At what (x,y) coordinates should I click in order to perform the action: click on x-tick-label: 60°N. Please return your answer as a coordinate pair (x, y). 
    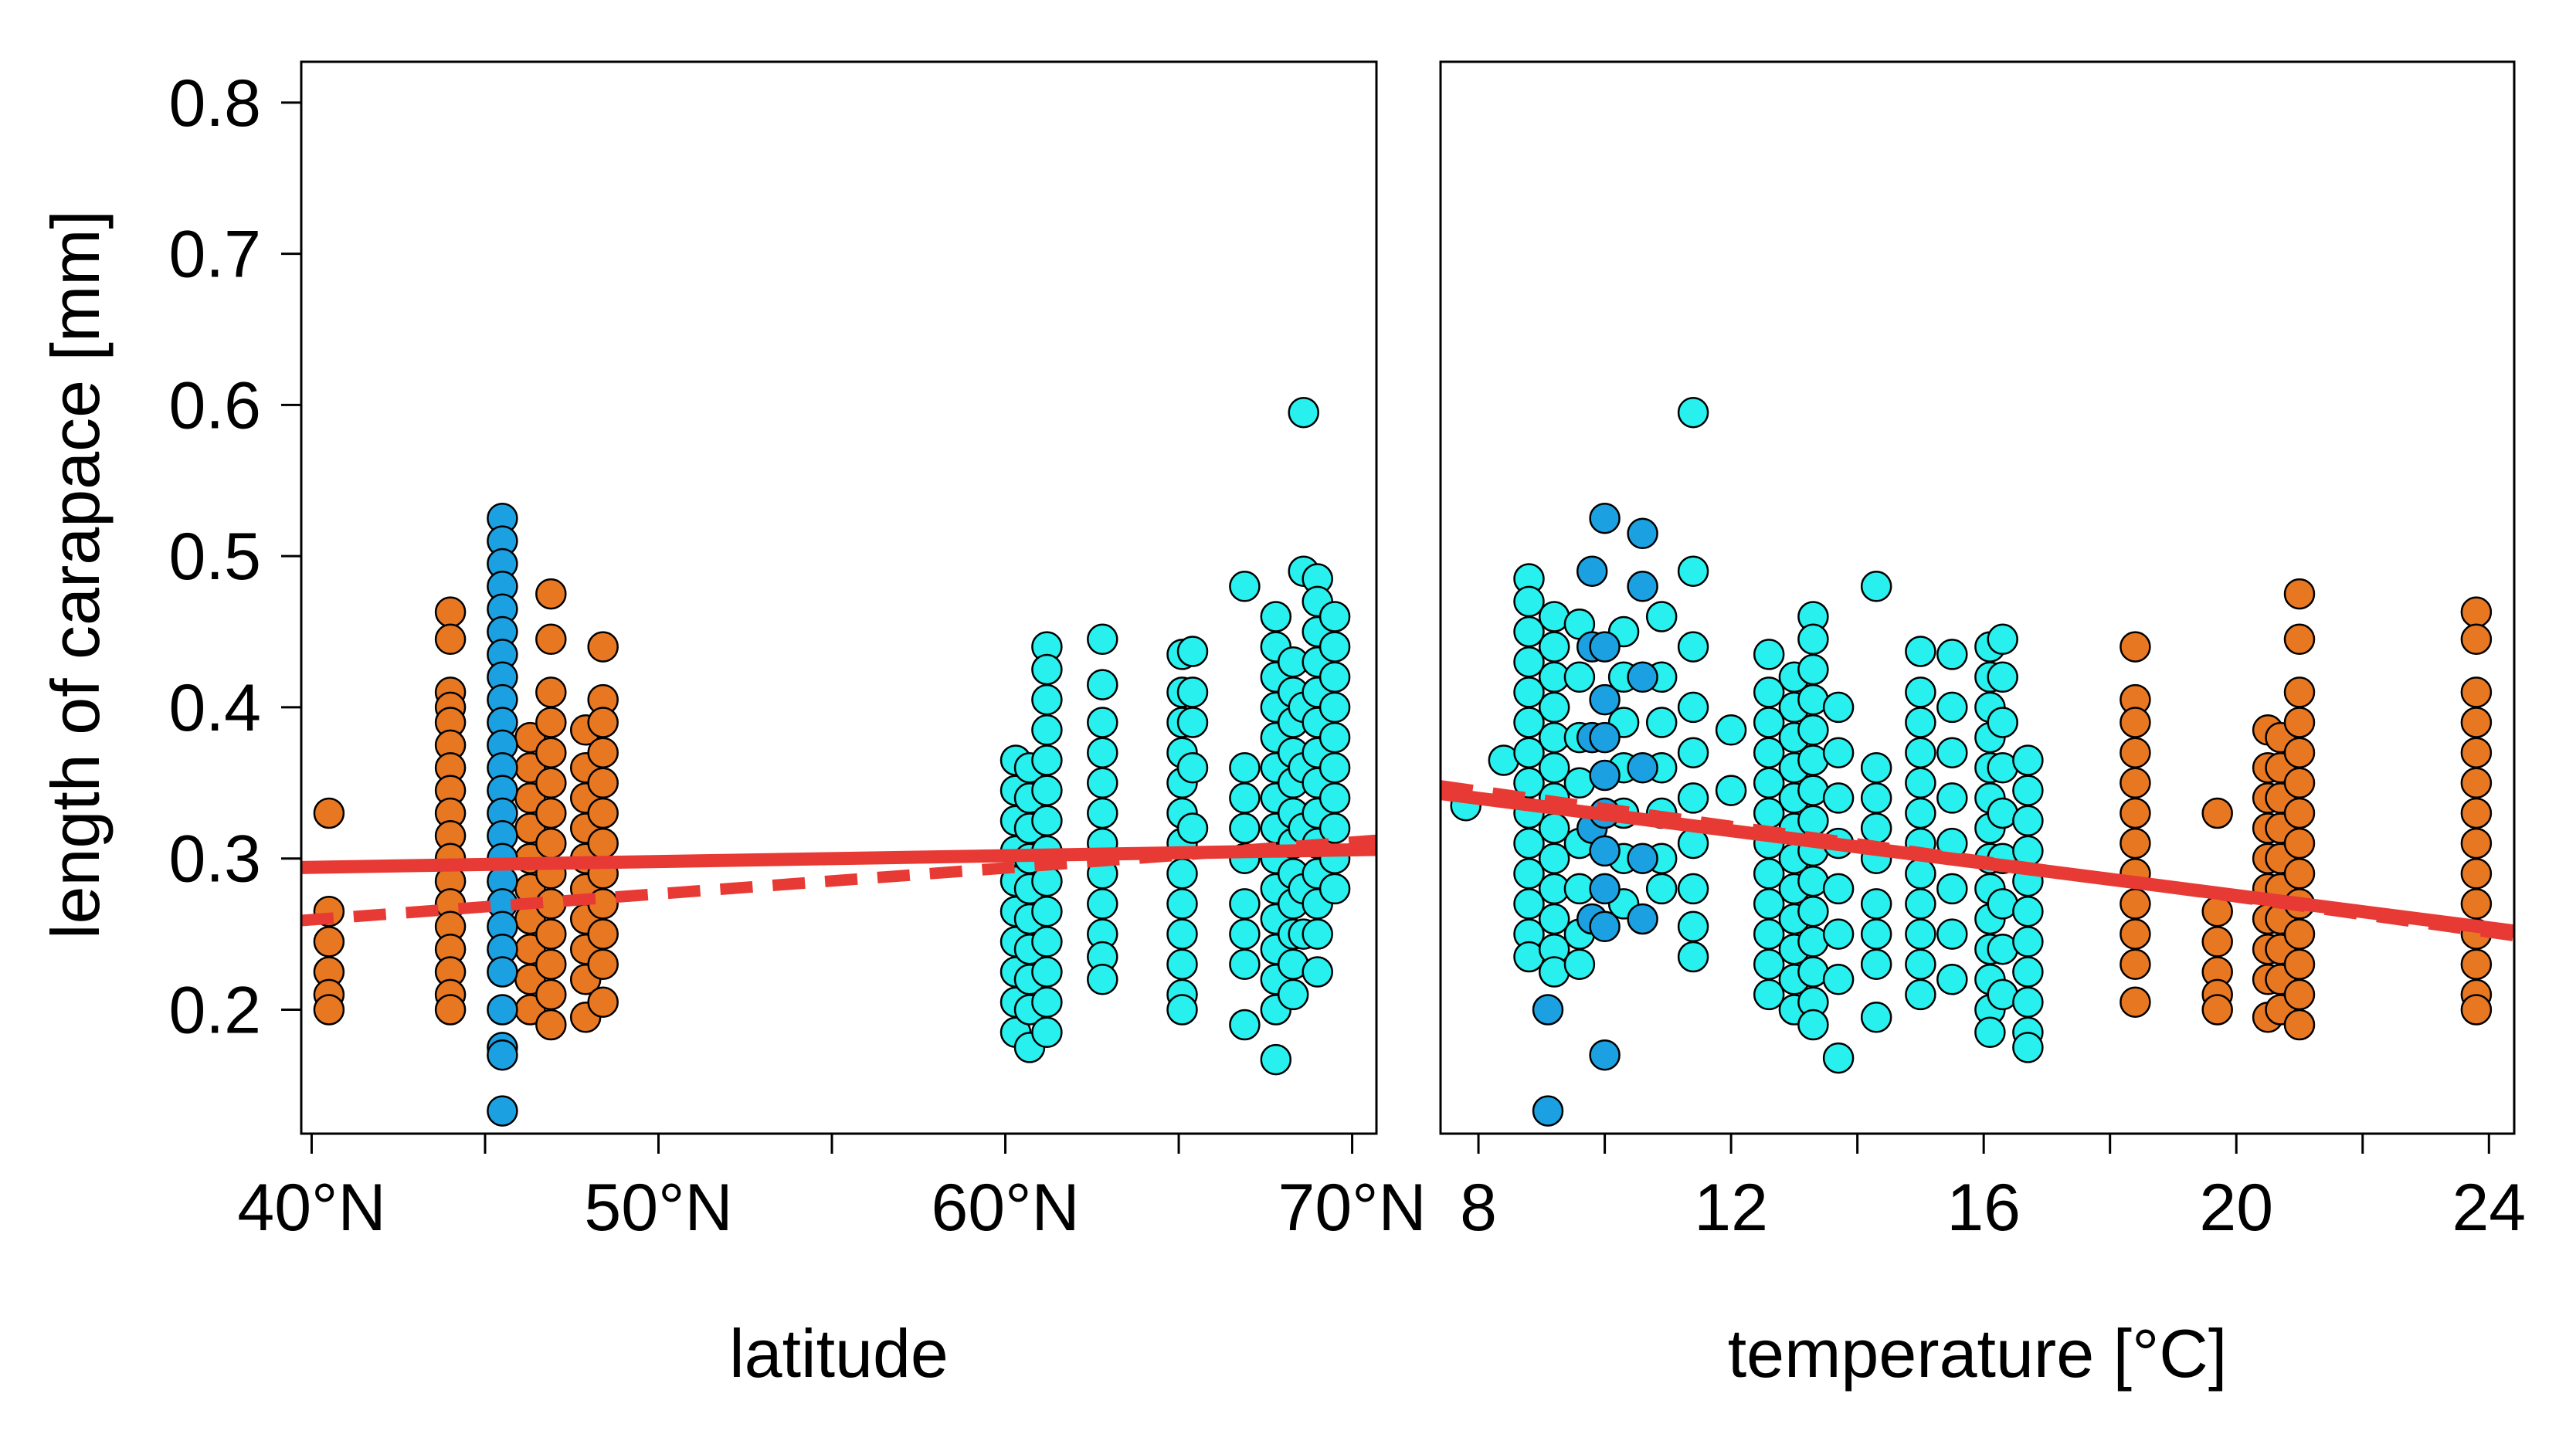
    Looking at the image, I should click on (1005, 1208).